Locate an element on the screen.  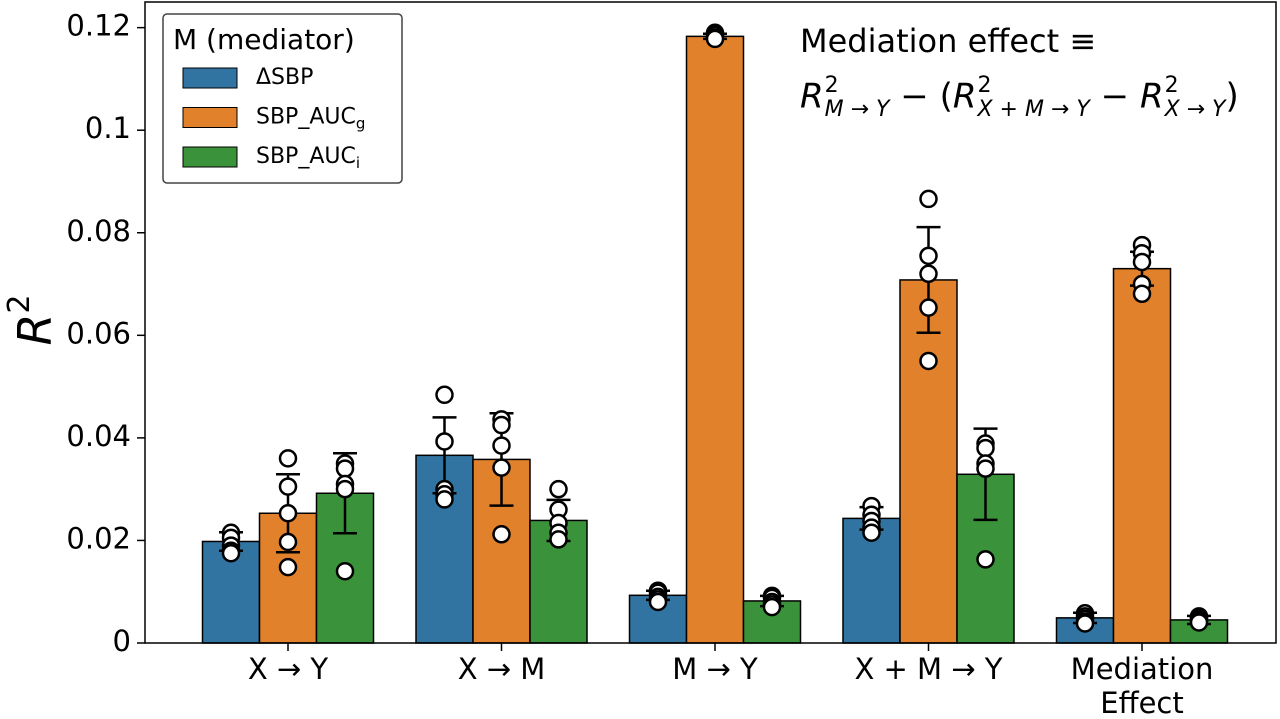
legend-box is located at coordinates (282, 98).